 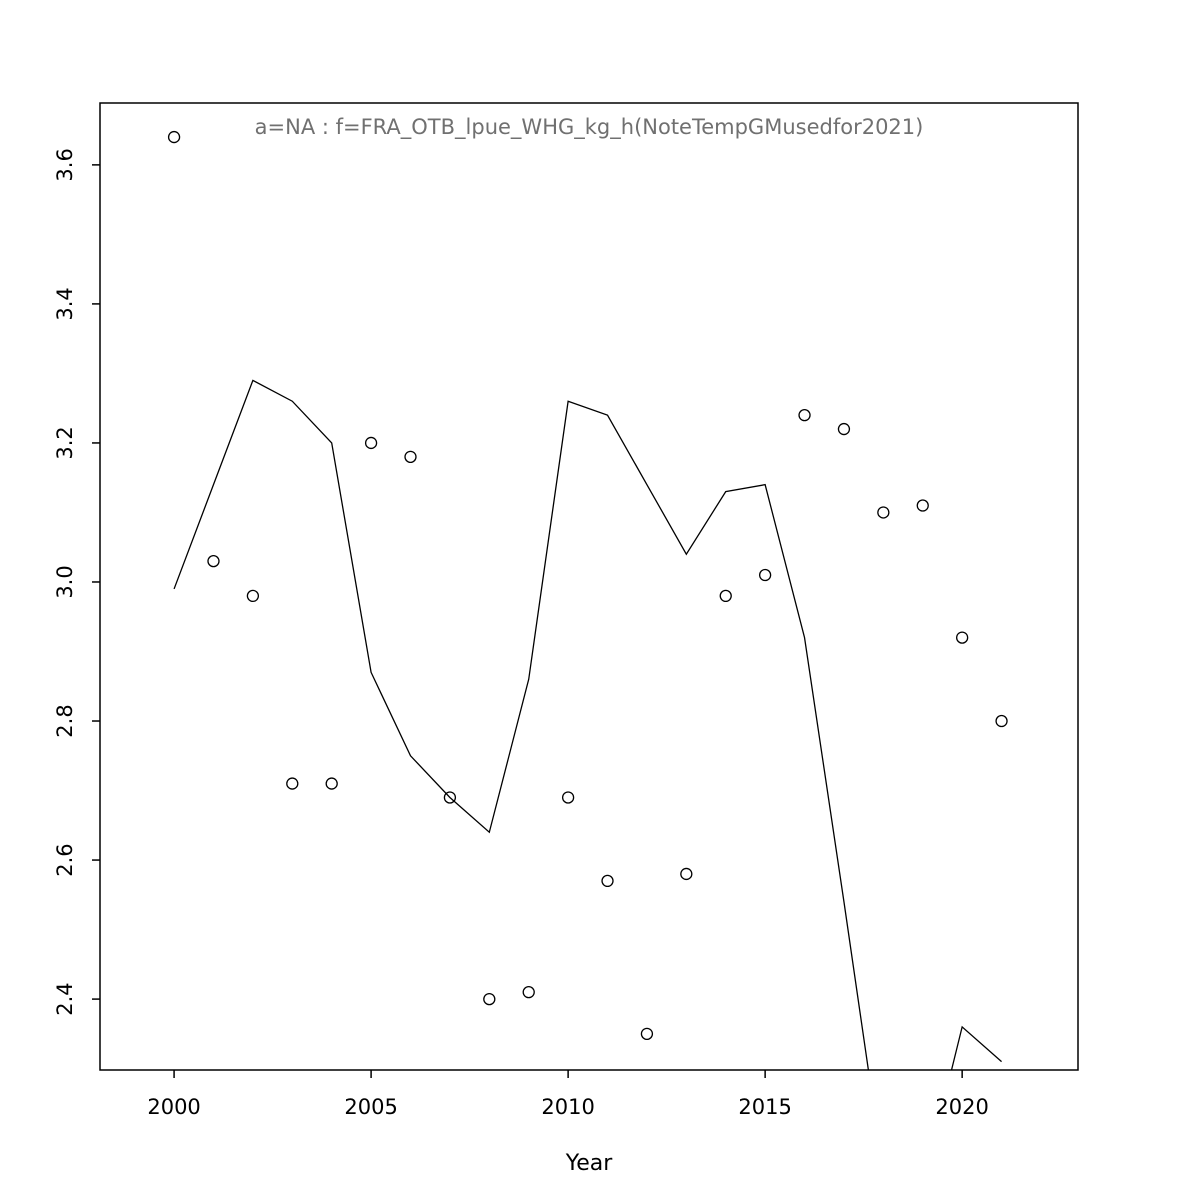 What do you see at coordinates (65, 303) in the screenshot?
I see `y-tick-label: 3.4` at bounding box center [65, 303].